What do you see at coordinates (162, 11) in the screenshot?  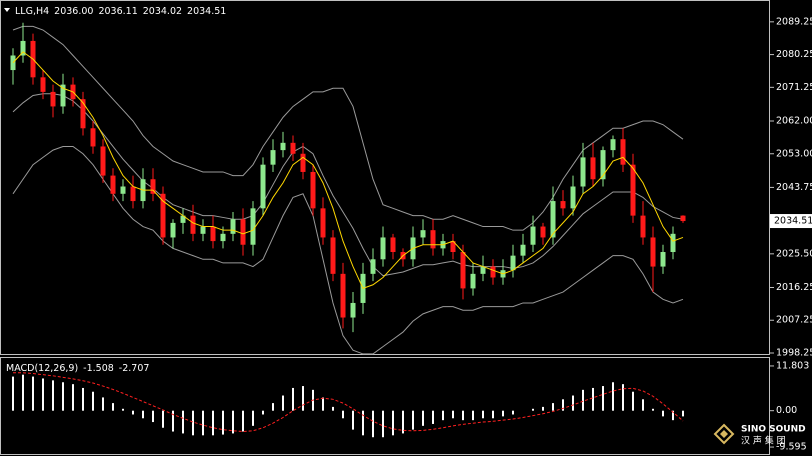 I see `low-label: 2034.02` at bounding box center [162, 11].